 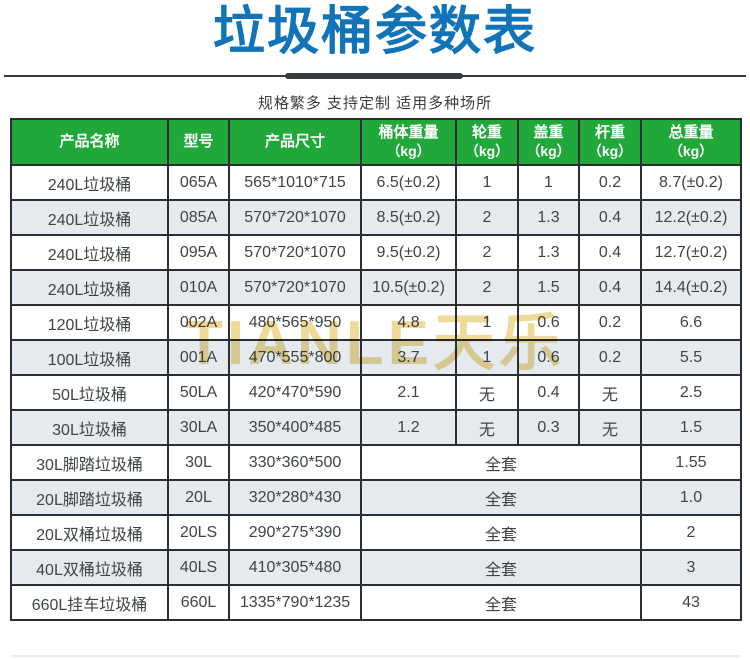 I want to click on table-row: 30L脚踏垃圾桶 30L 330*360*500 全套 1.55, so click(x=376, y=462).